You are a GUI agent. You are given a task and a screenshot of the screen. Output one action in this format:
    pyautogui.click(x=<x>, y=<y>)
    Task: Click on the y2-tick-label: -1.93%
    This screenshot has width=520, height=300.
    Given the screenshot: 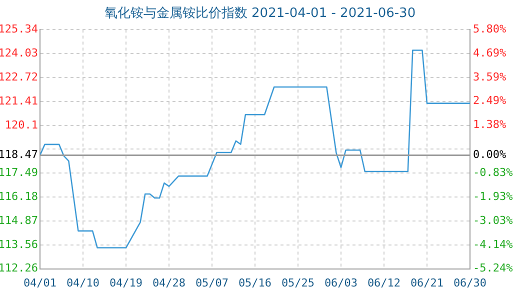 What is the action you would take?
    pyautogui.click(x=493, y=196)
    